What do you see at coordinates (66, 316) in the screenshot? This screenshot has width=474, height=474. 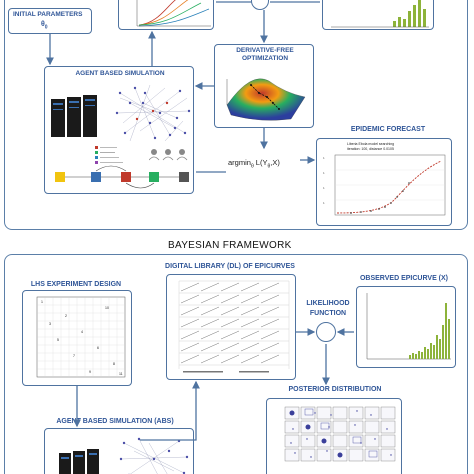 I see `svg-text: 2` at bounding box center [66, 316].